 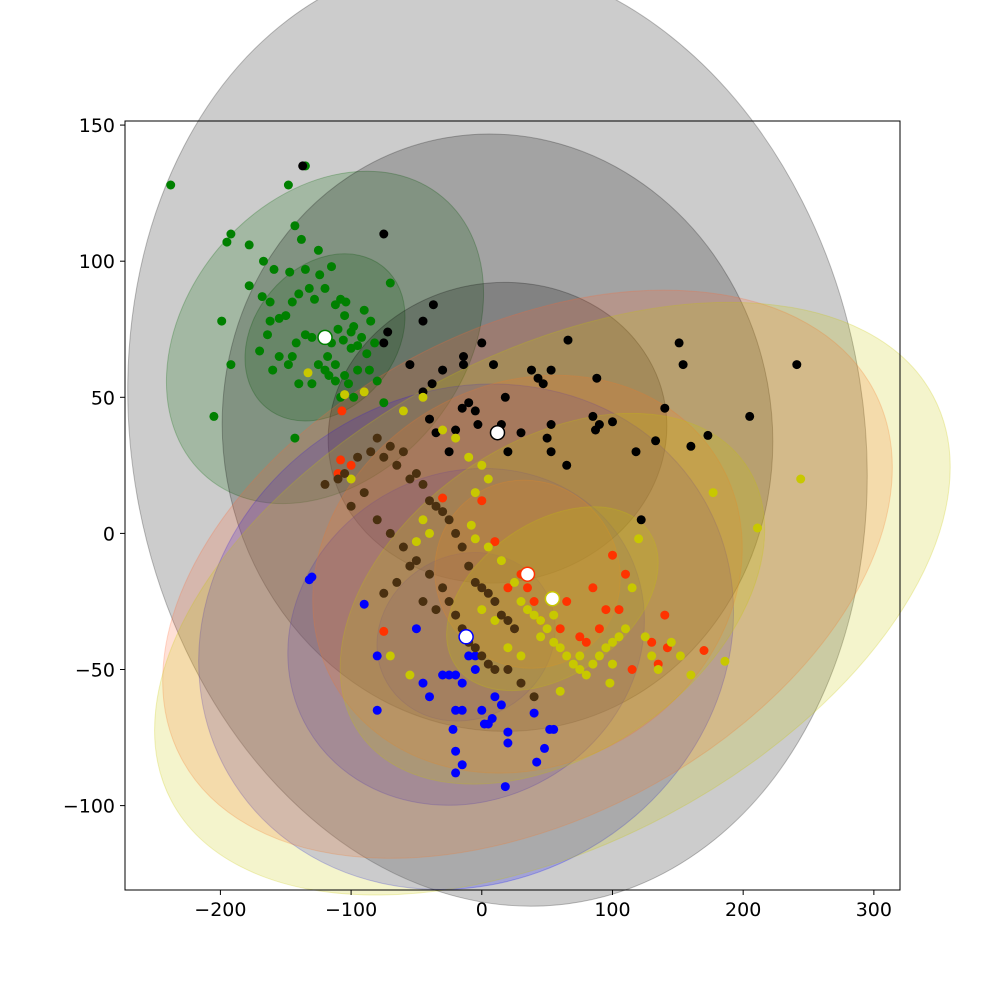 I want to click on x-axis: −200 −100 0 100 200 300, so click(x=543, y=905).